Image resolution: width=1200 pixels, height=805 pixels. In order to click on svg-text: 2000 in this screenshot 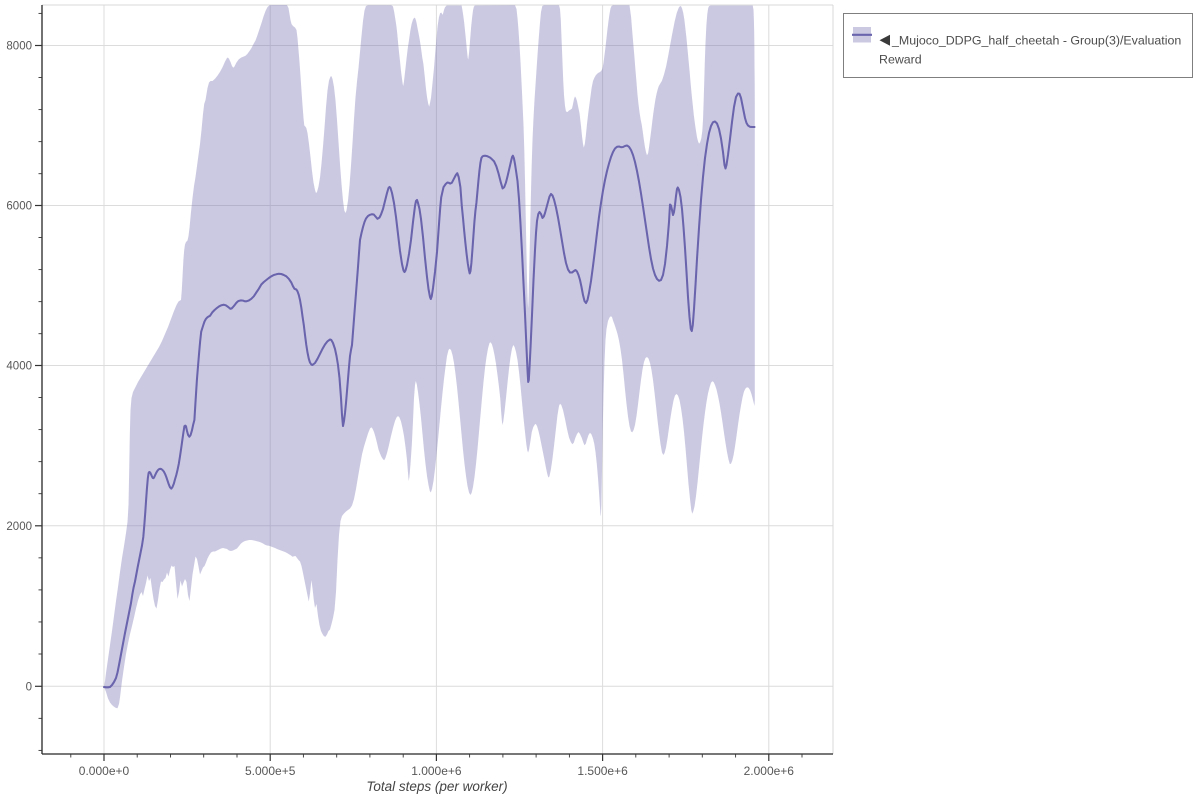, I will do `click(19, 527)`.